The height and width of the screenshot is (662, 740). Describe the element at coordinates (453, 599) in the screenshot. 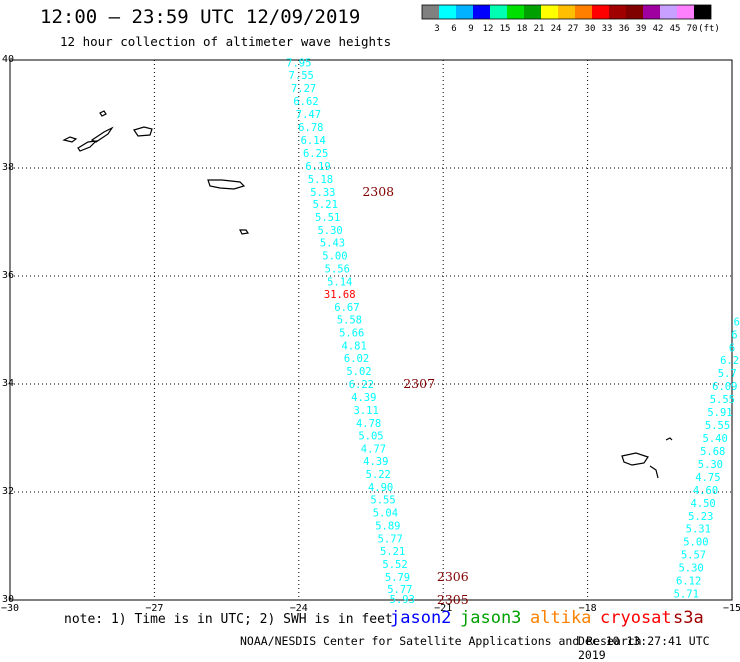

I see `time-label: 2305` at that location.